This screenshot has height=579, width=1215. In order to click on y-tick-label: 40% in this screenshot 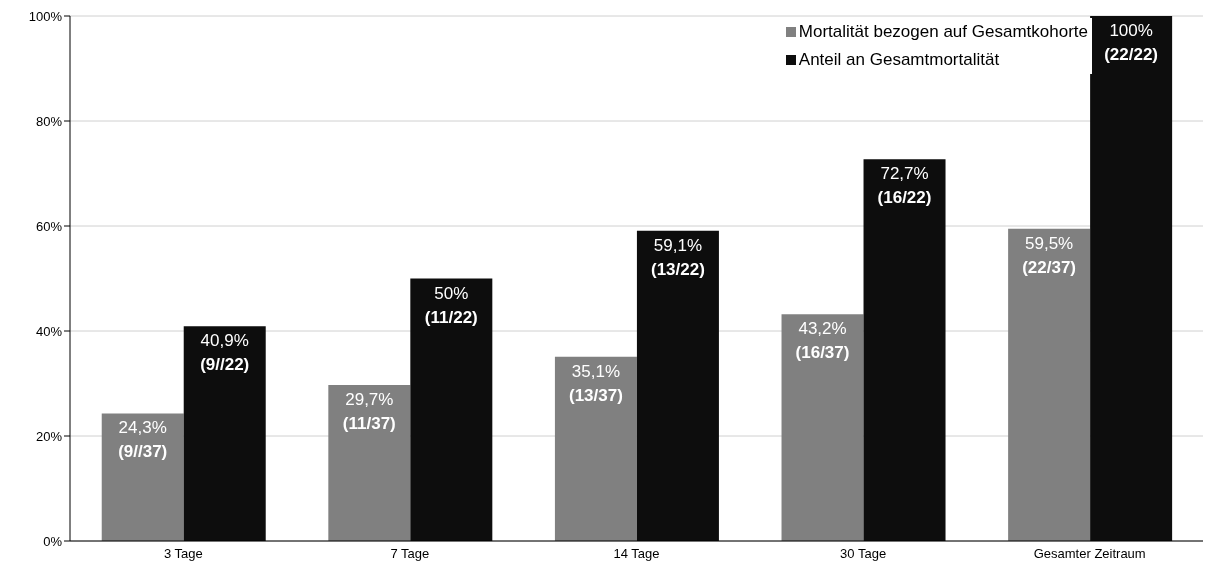, I will do `click(49, 331)`.